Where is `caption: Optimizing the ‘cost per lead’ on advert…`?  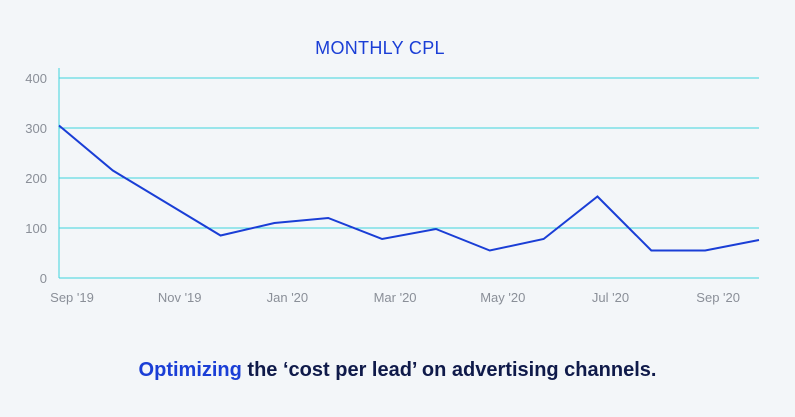 caption: Optimizing the ‘cost per lead’ on advert… is located at coordinates (397, 370).